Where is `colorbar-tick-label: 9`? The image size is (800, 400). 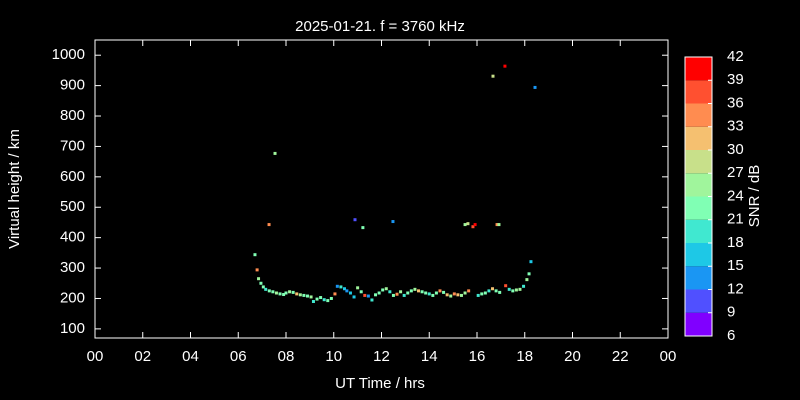 colorbar-tick-label: 9 is located at coordinates (731, 312).